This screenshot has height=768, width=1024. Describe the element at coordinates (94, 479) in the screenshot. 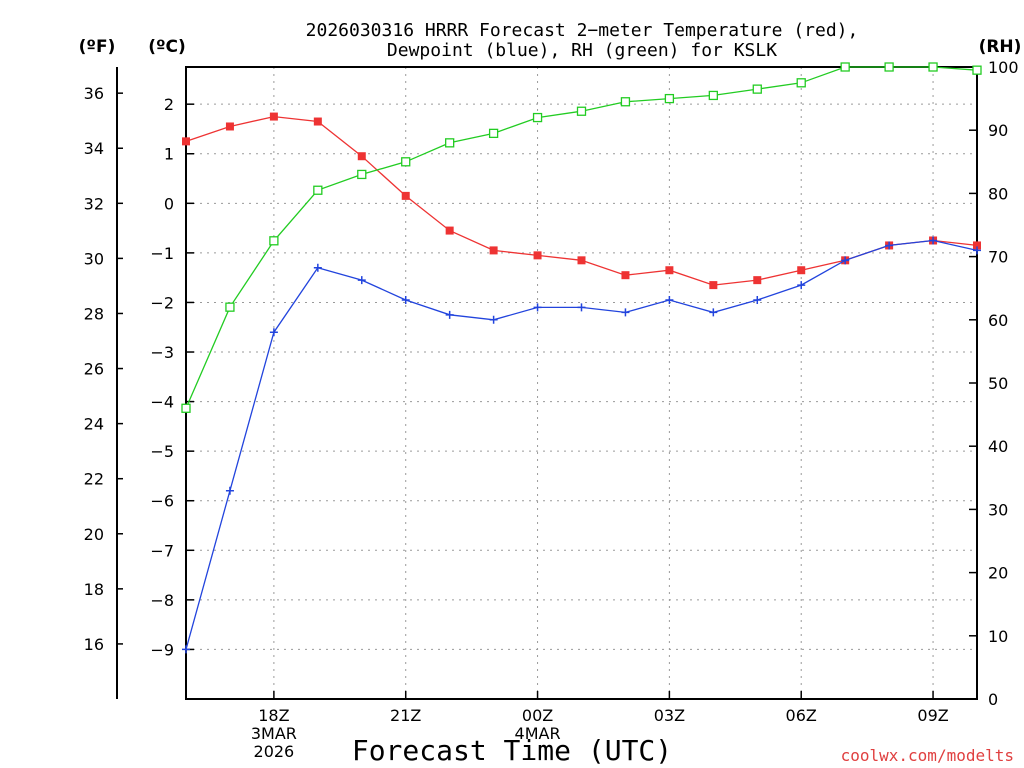

I see `fahrenheit-tick-label: 22` at that location.